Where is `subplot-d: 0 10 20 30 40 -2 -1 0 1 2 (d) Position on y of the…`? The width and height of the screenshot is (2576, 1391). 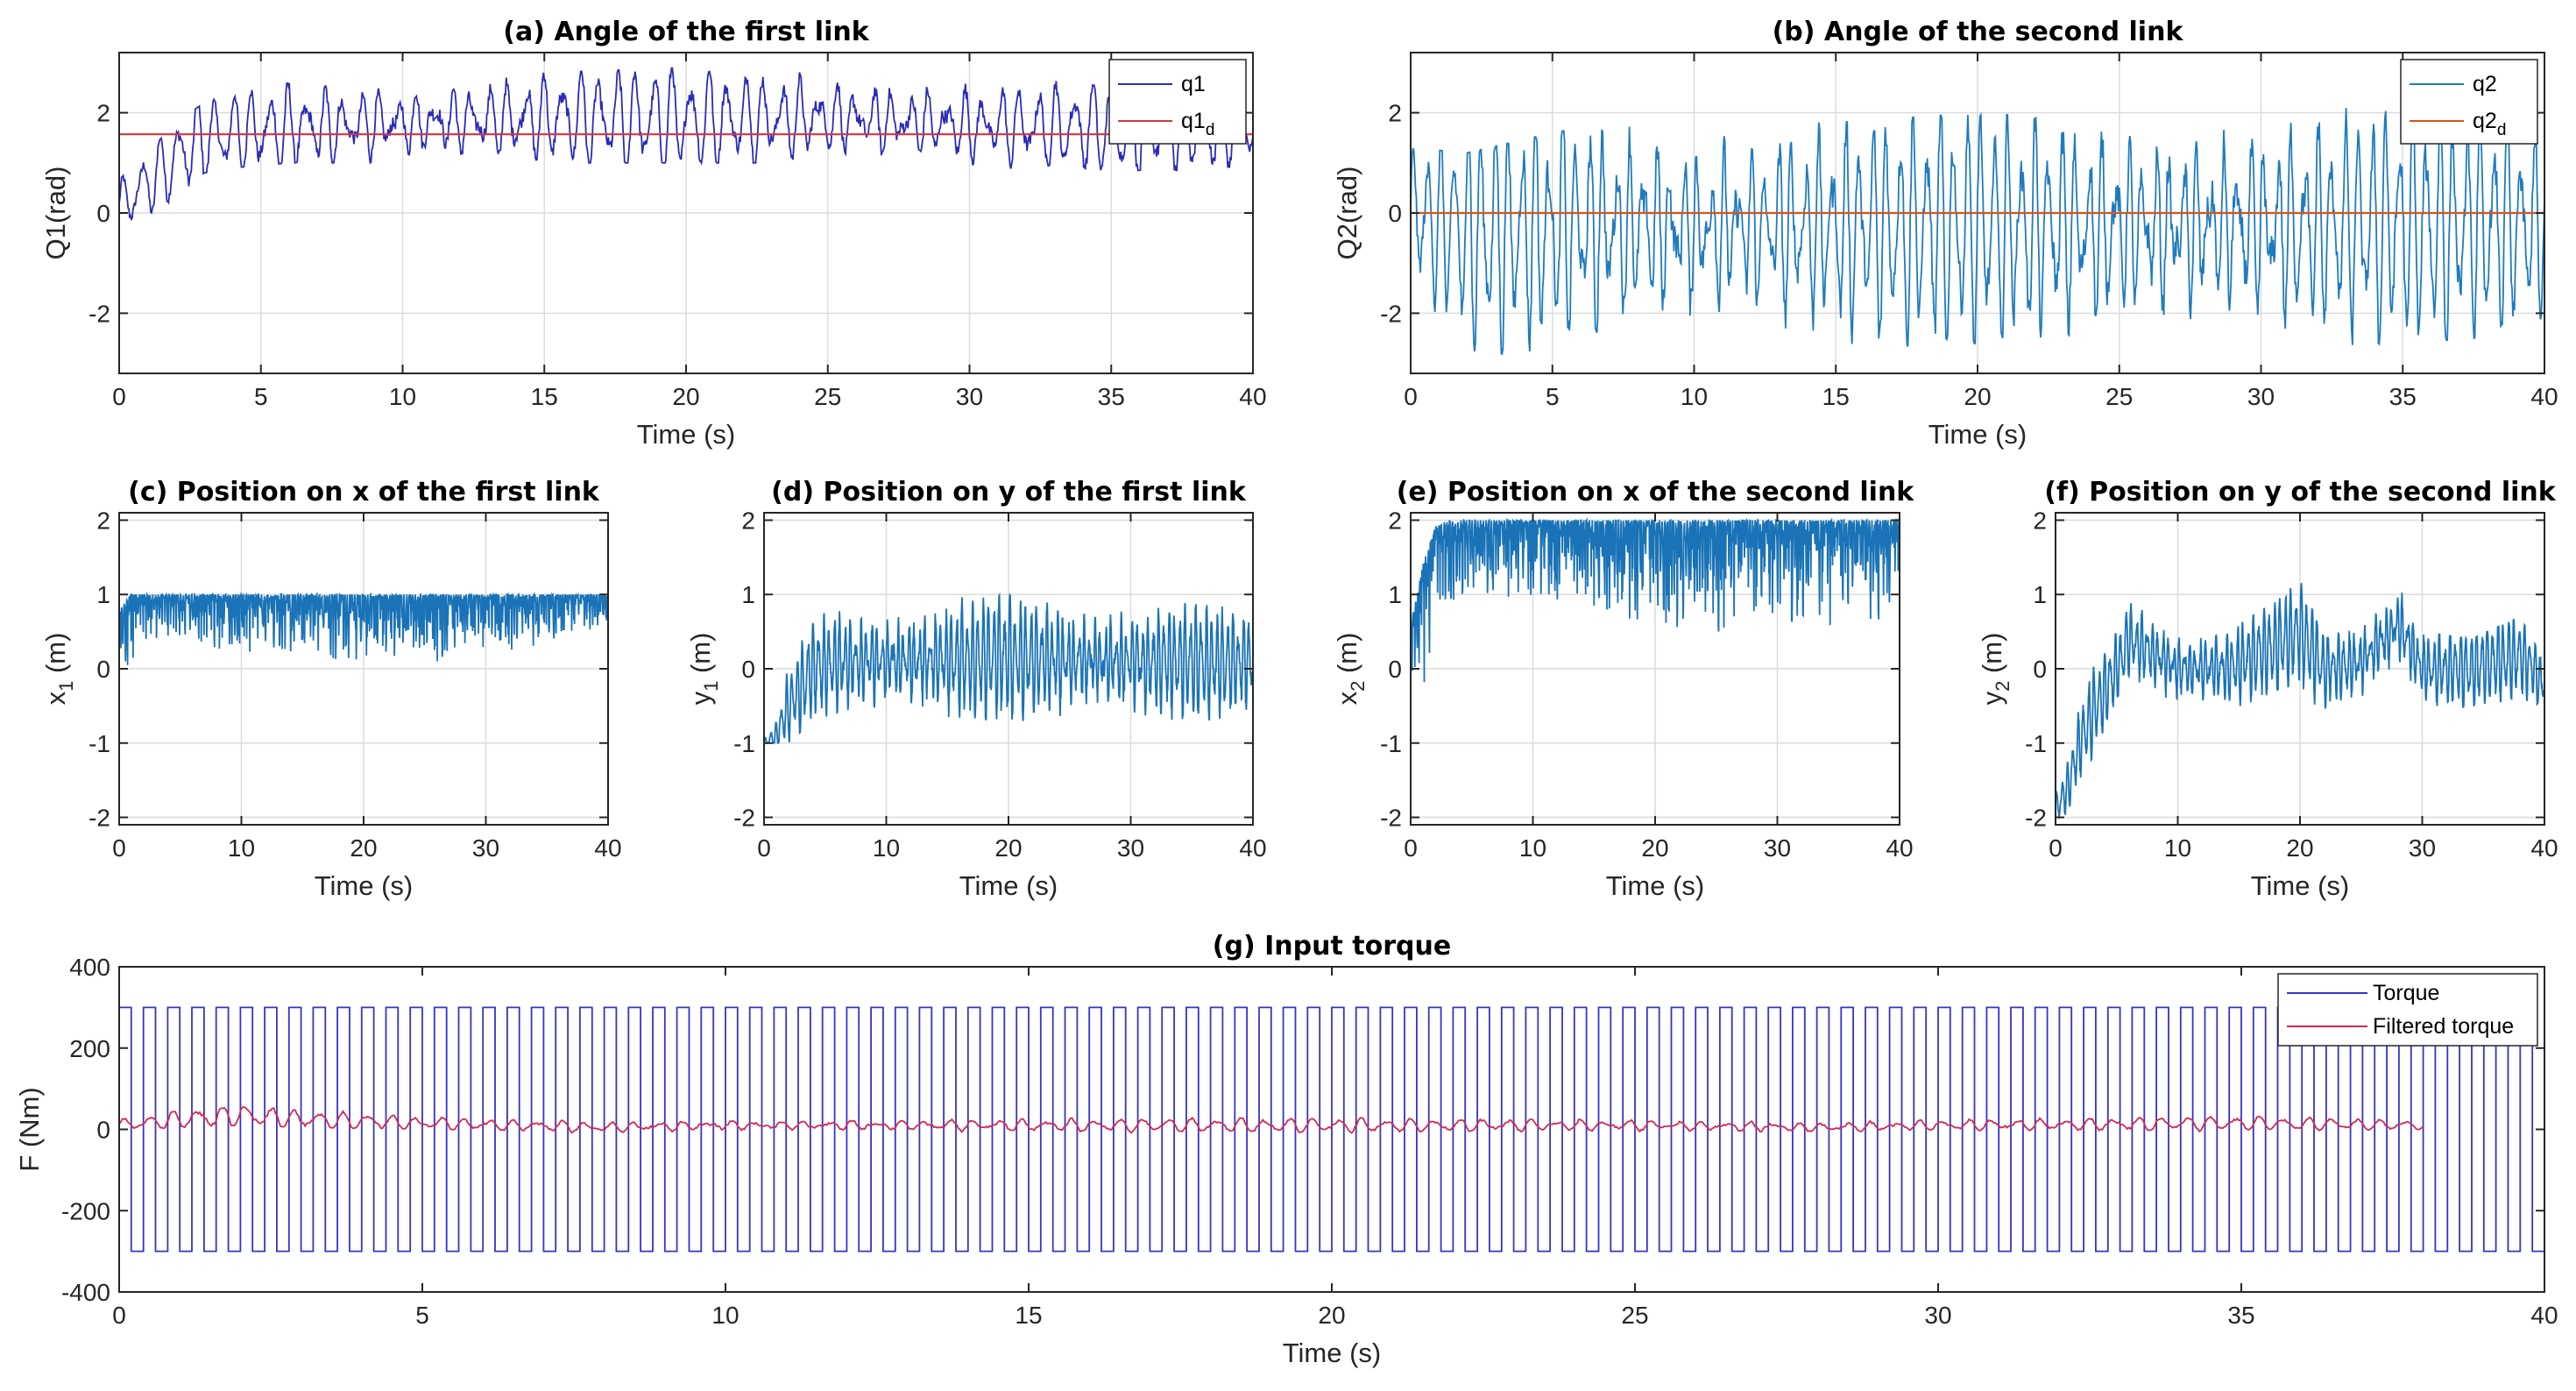 subplot-d: 0 10 20 30 40 -2 -1 0 1 2 (d) Position on y of the… is located at coordinates (976, 689).